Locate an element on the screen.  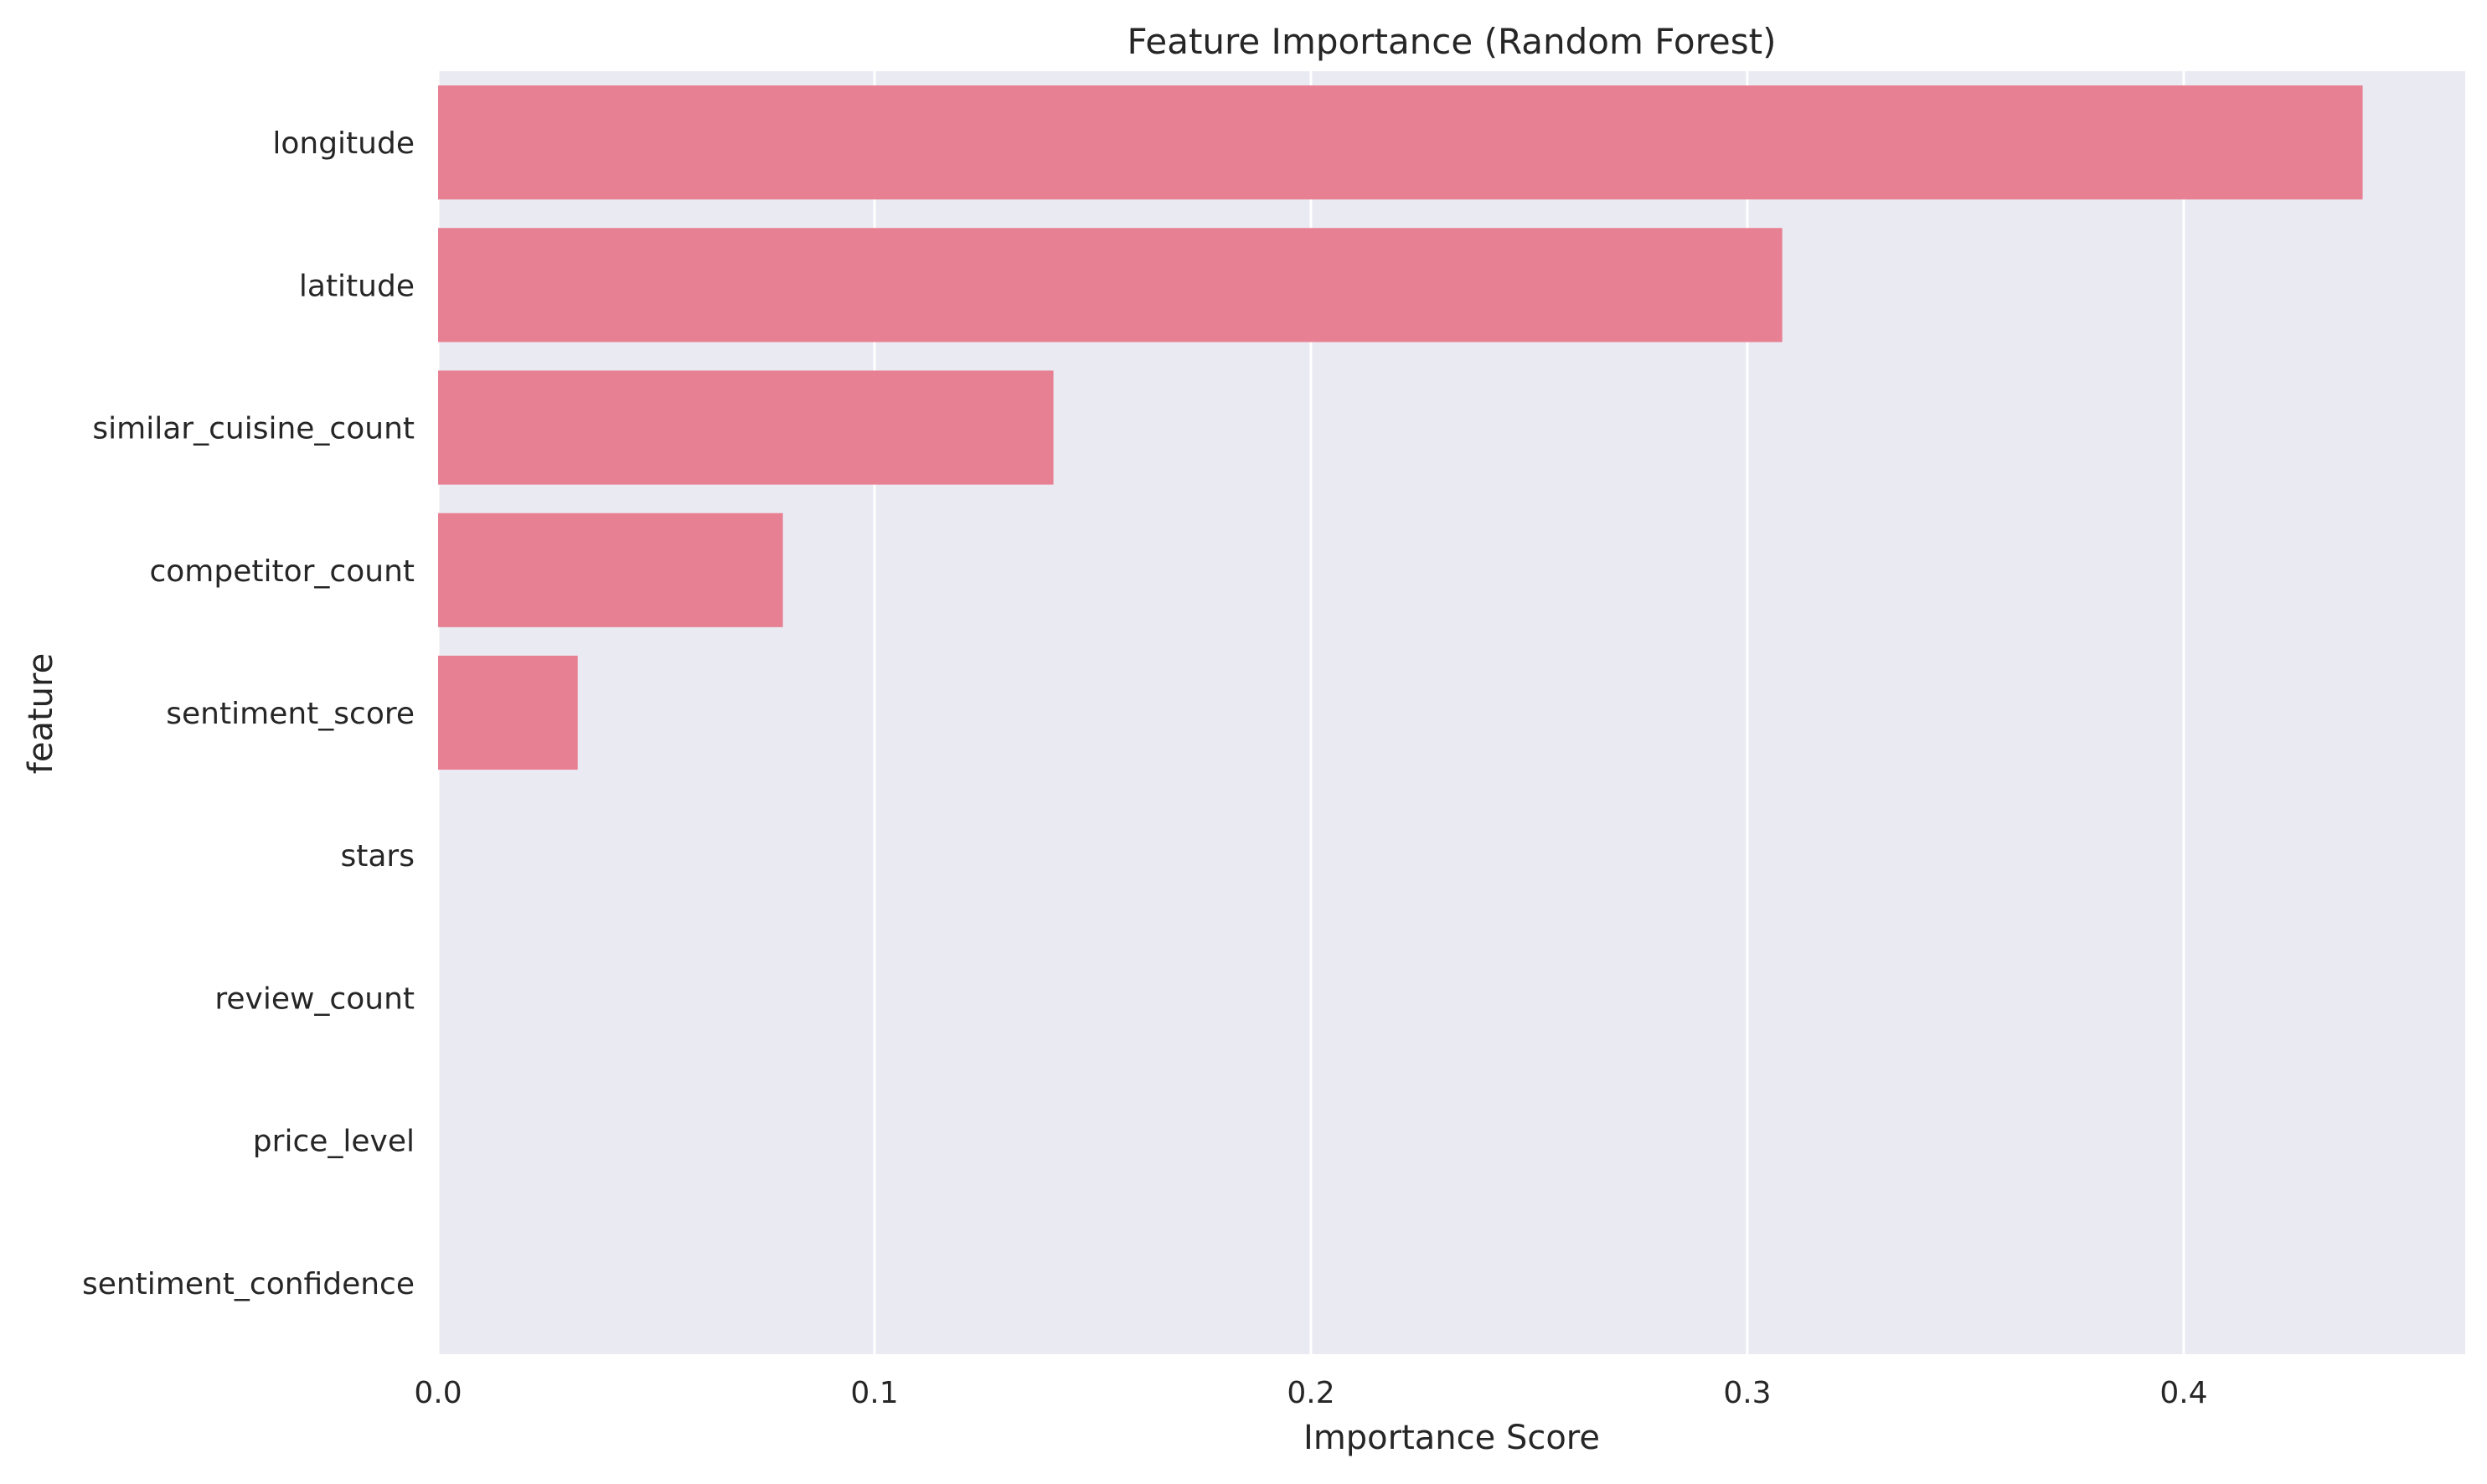
bar-sentiment-score is located at coordinates (508, 712).